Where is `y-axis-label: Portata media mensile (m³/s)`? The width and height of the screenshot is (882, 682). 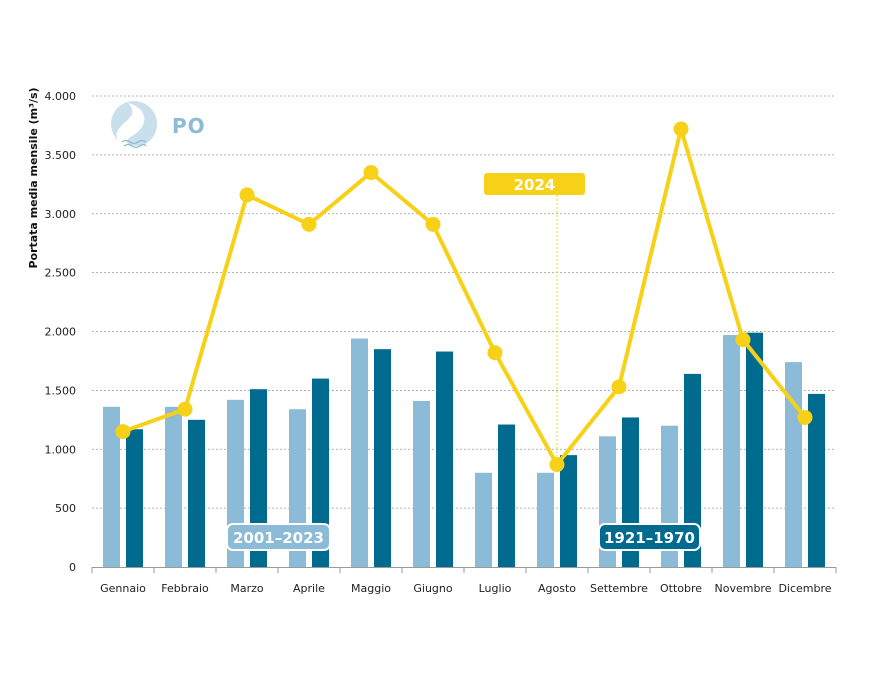
y-axis-label: Portata media mensile (m³/s) is located at coordinates (33, 177).